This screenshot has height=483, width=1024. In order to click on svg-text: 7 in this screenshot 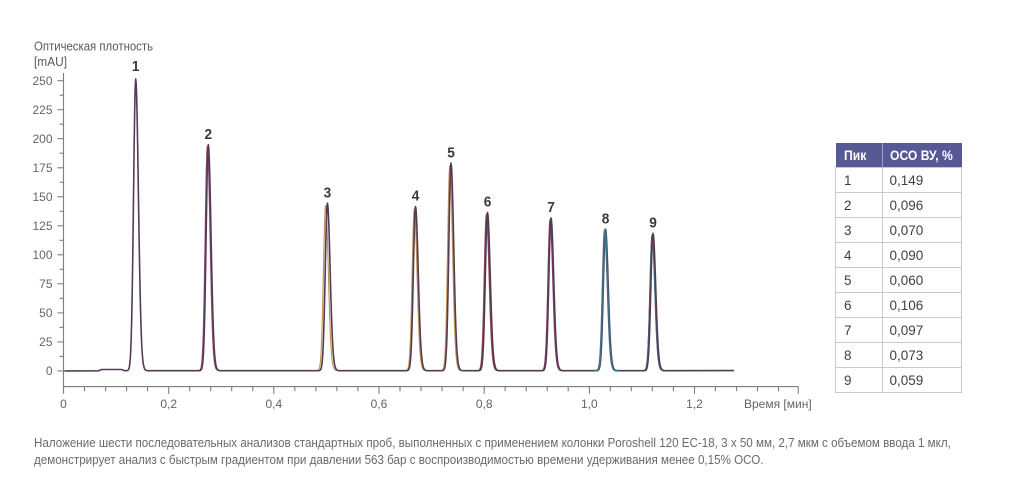, I will do `click(551, 207)`.